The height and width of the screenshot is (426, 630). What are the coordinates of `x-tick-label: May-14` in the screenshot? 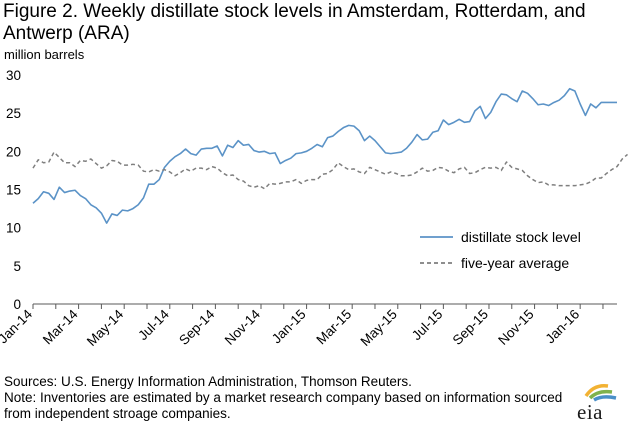 It's located at (105, 327).